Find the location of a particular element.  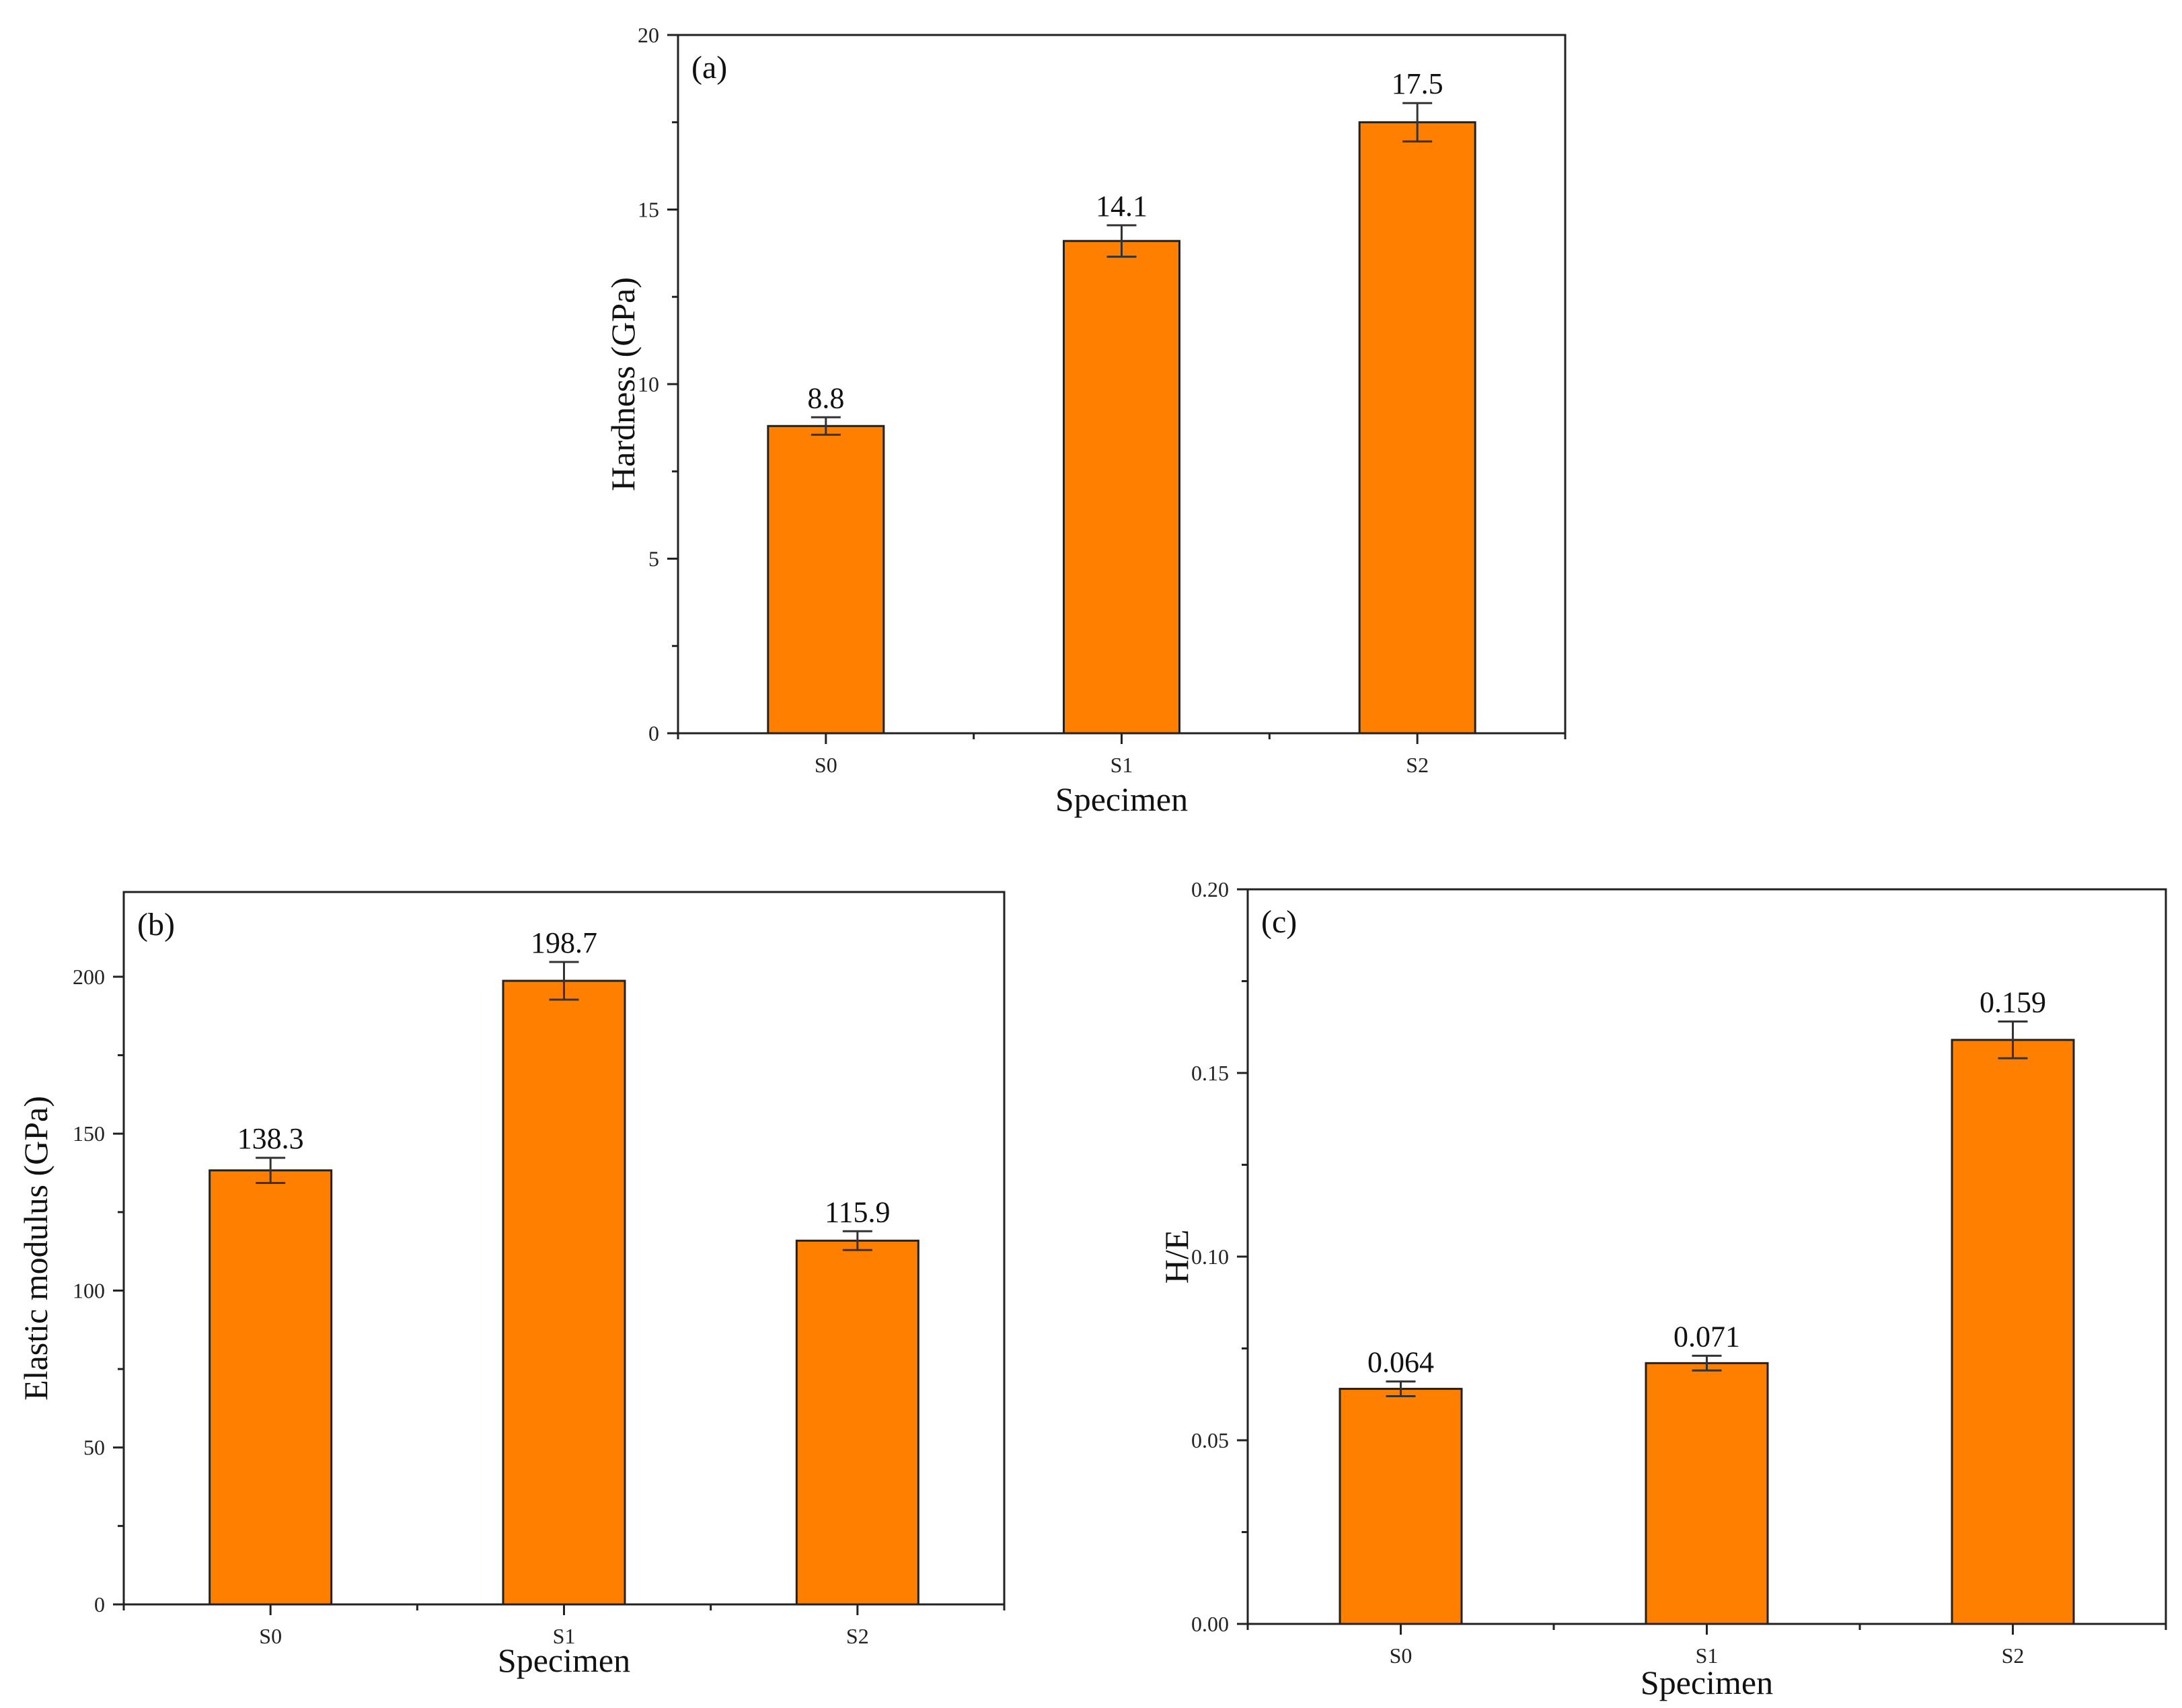

y-tick-label: 15 is located at coordinates (648, 210).